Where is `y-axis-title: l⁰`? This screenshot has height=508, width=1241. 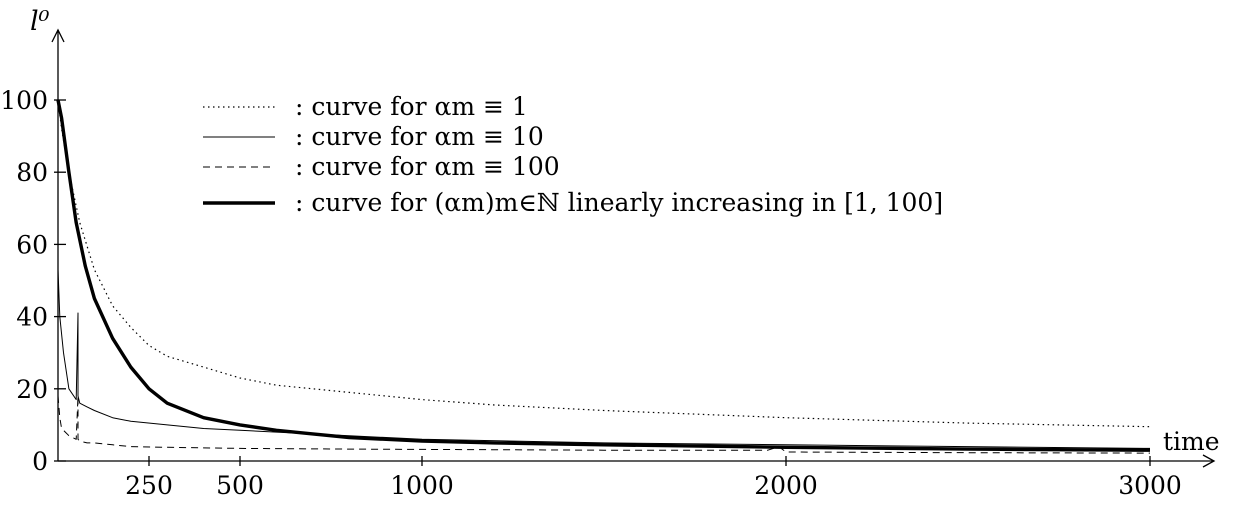
y-axis-title: l⁰ is located at coordinates (40, 21).